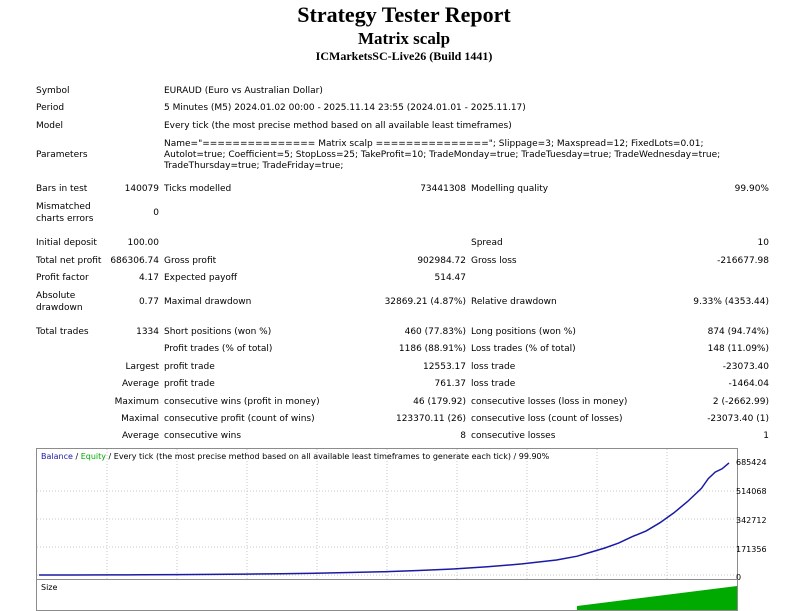 The height and width of the screenshot is (611, 808). What do you see at coordinates (441, 261) in the screenshot?
I see `gross-profit-value: 902984.72` at bounding box center [441, 261].